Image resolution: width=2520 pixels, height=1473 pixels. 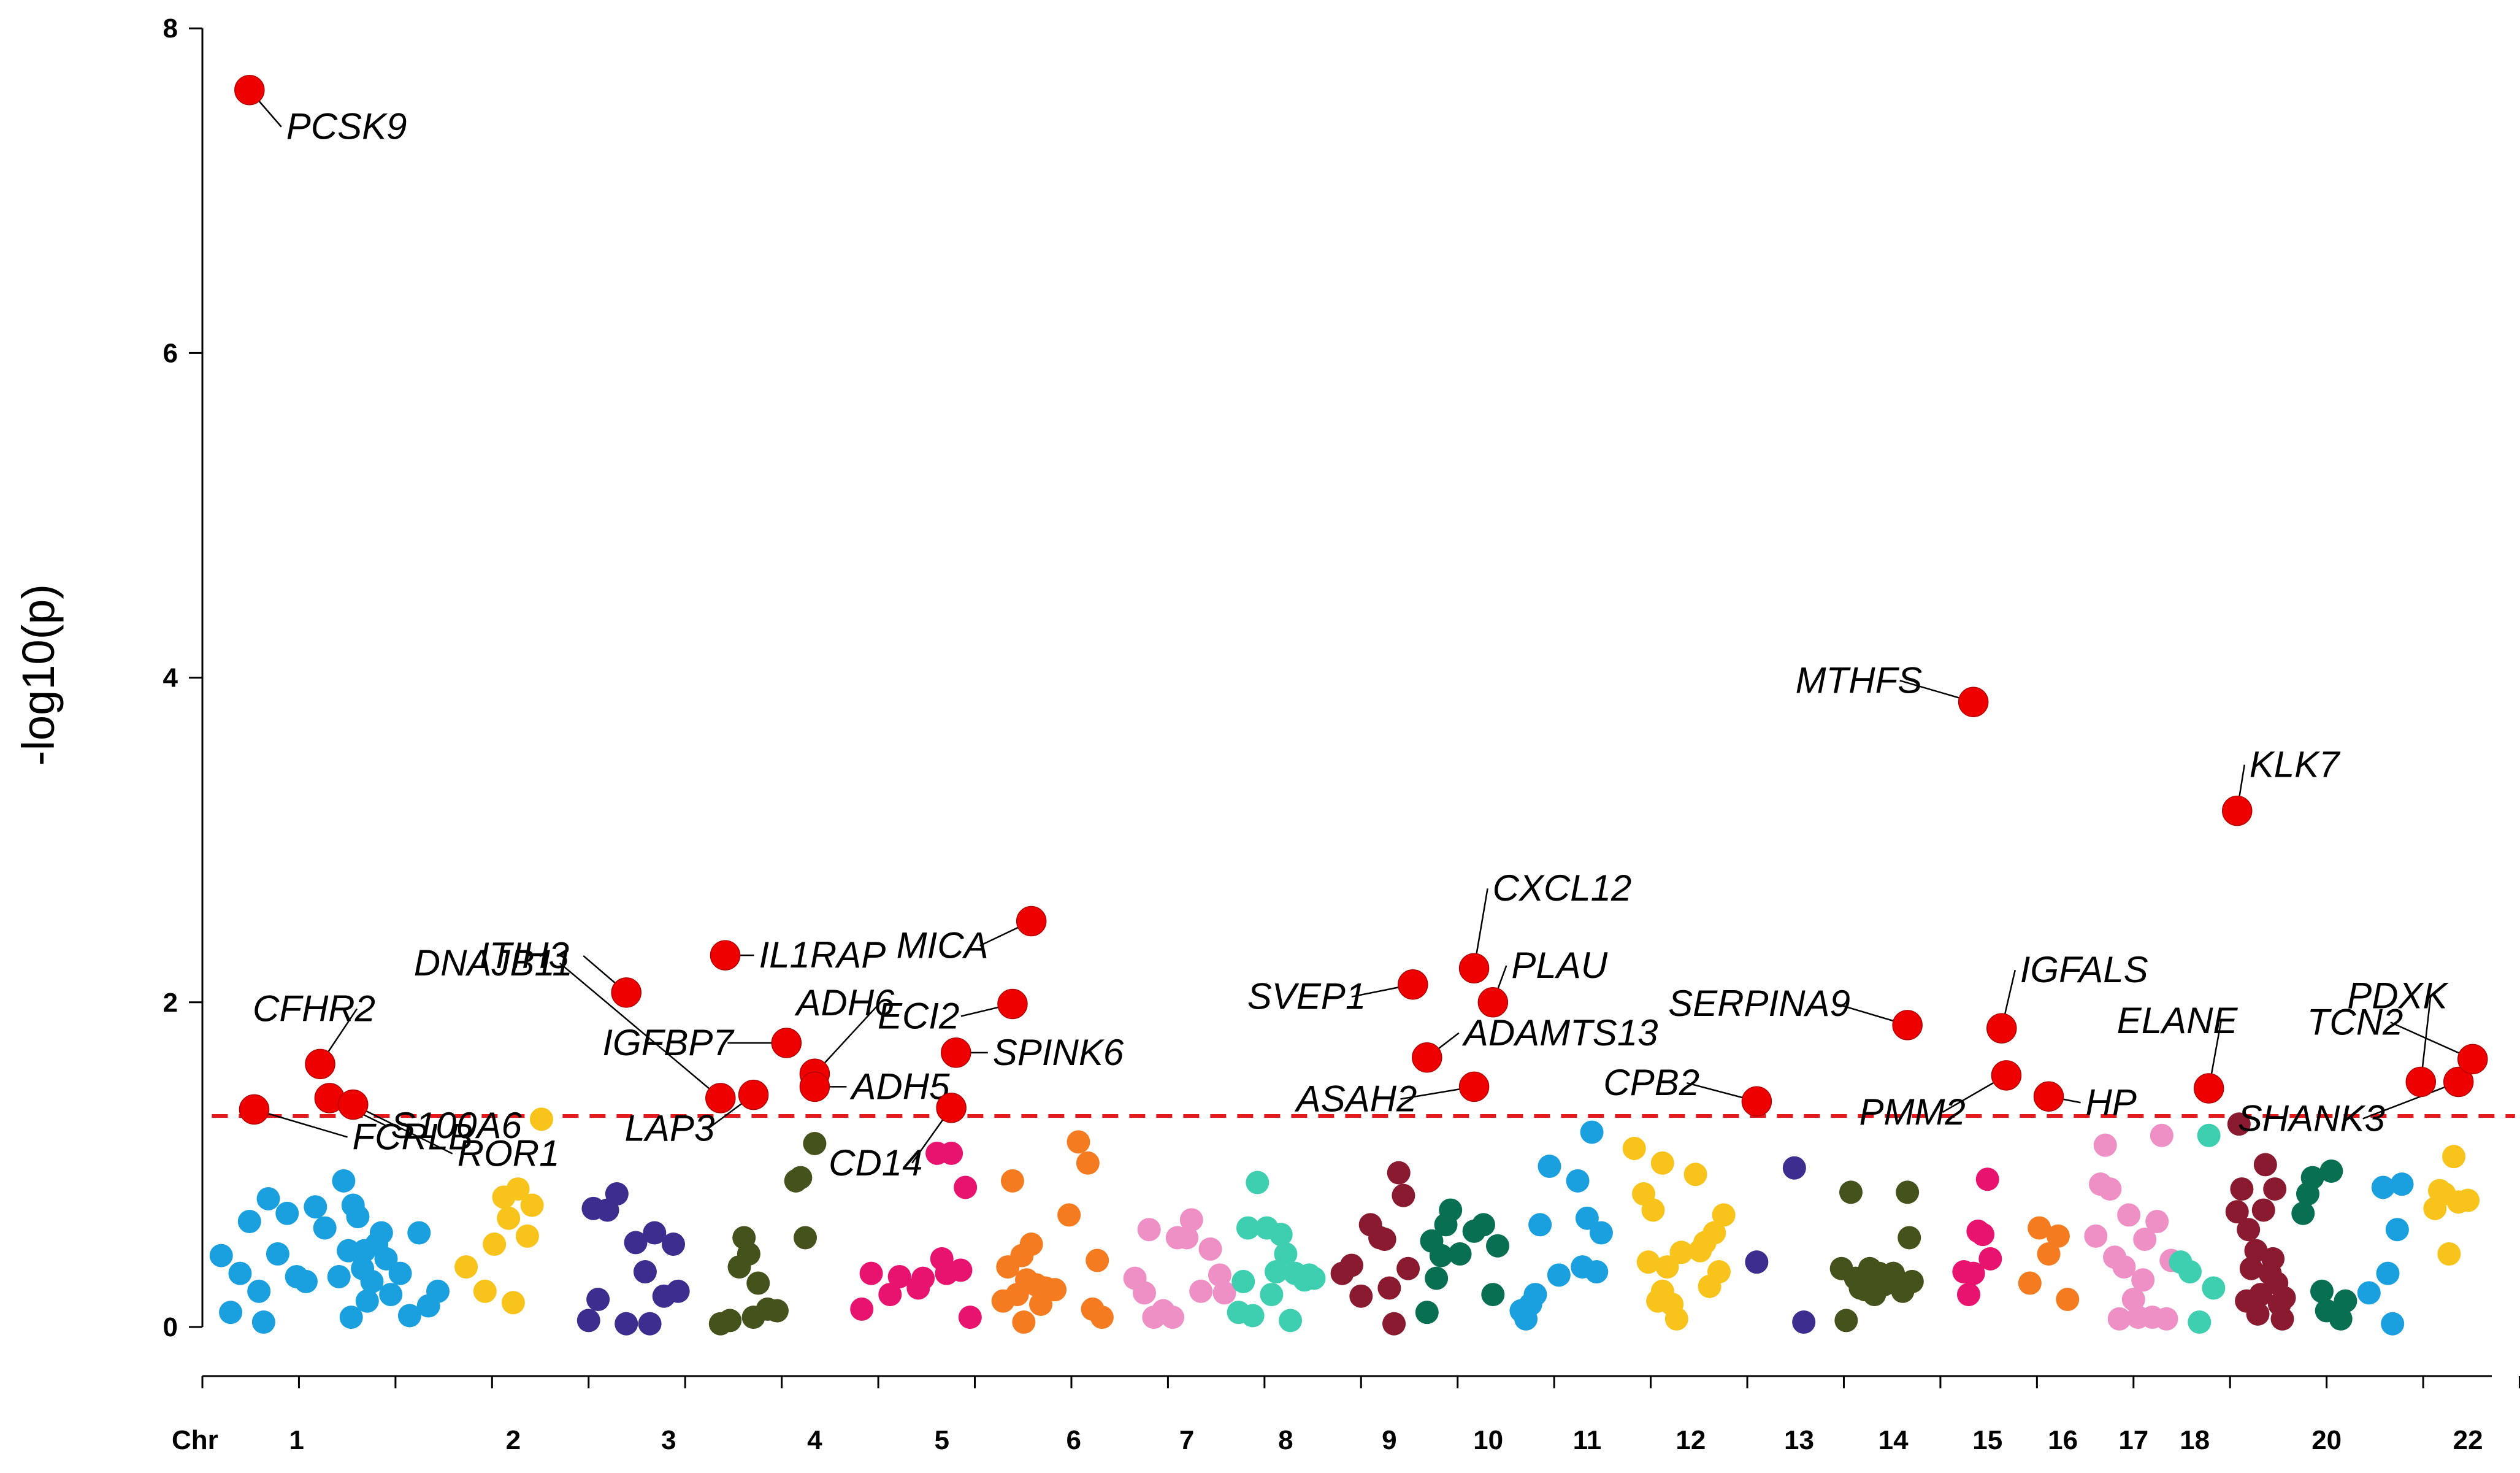 What do you see at coordinates (900, 1086) in the screenshot?
I see `gene-label: ADH5` at bounding box center [900, 1086].